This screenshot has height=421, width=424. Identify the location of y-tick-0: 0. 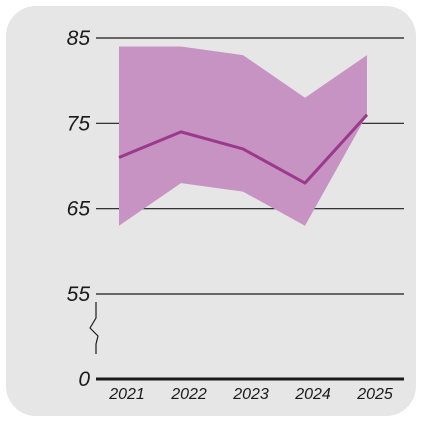
(84, 379).